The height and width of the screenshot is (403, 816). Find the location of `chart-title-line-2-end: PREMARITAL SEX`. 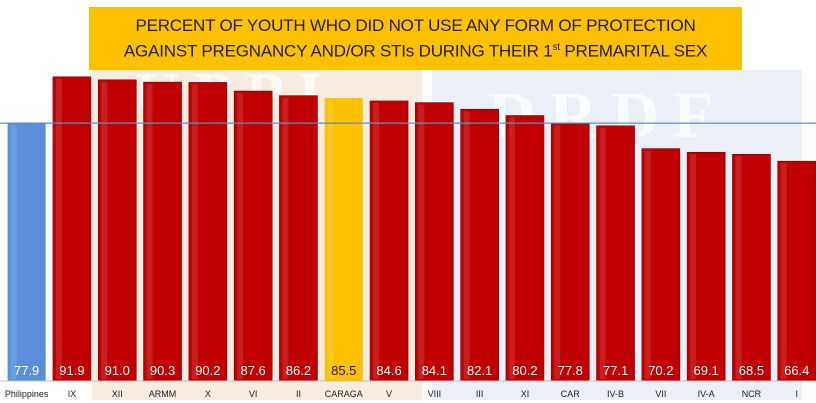

chart-title-line-2-end: PREMARITAL SEX is located at coordinates (633, 51).